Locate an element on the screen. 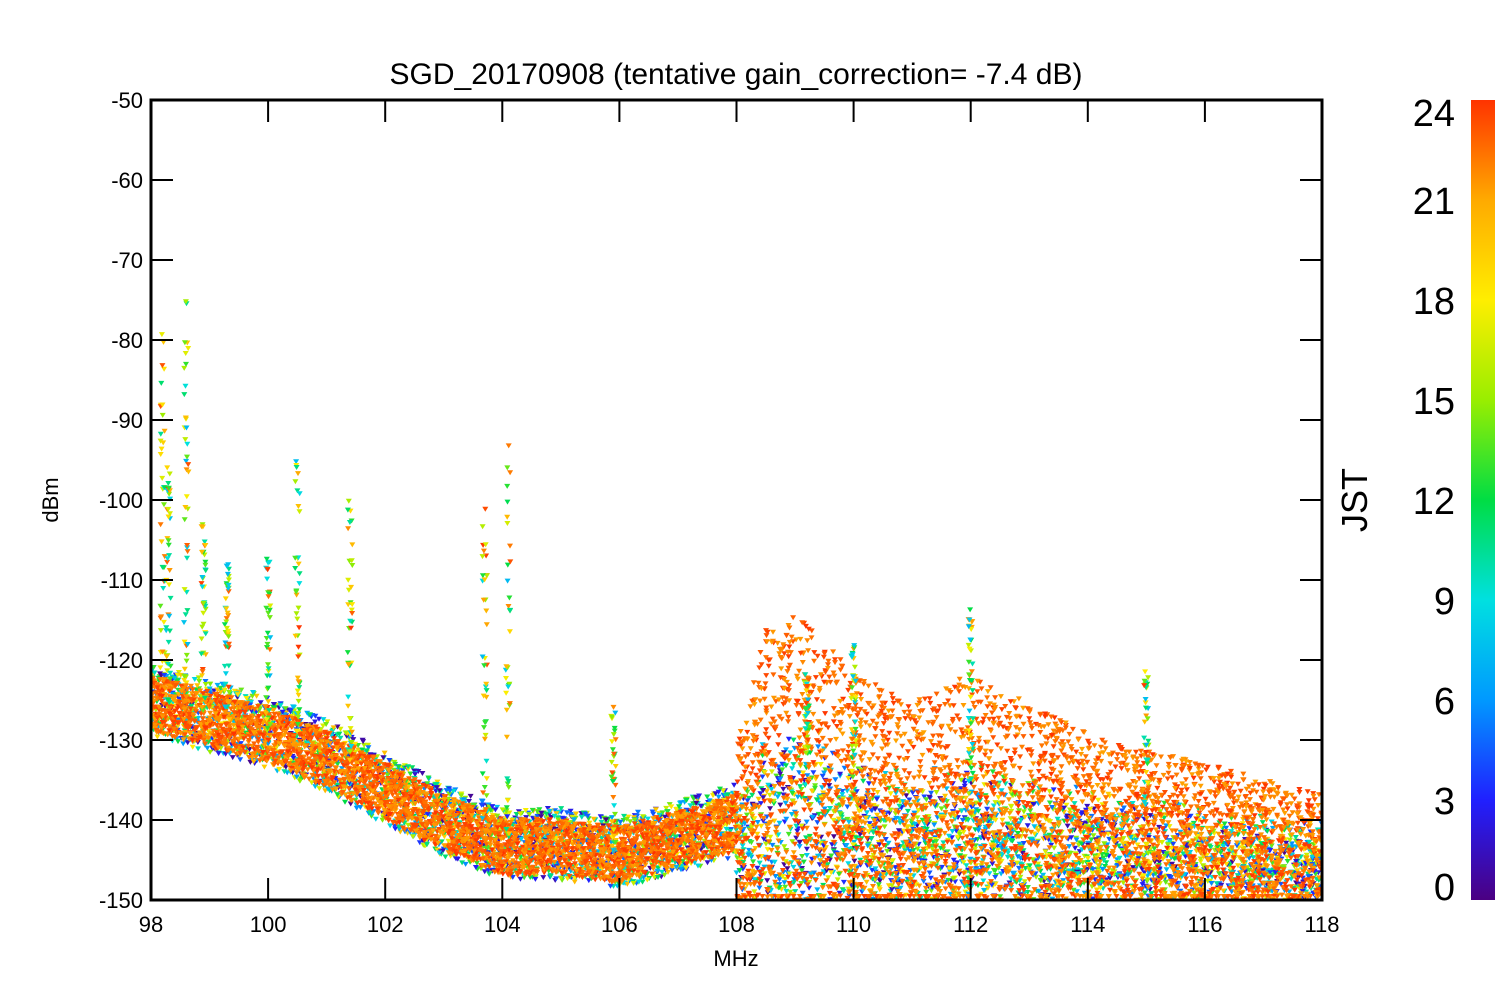 Image resolution: width=1500 pixels, height=1005 pixels. x-axis-label: MHz is located at coordinates (735, 958).